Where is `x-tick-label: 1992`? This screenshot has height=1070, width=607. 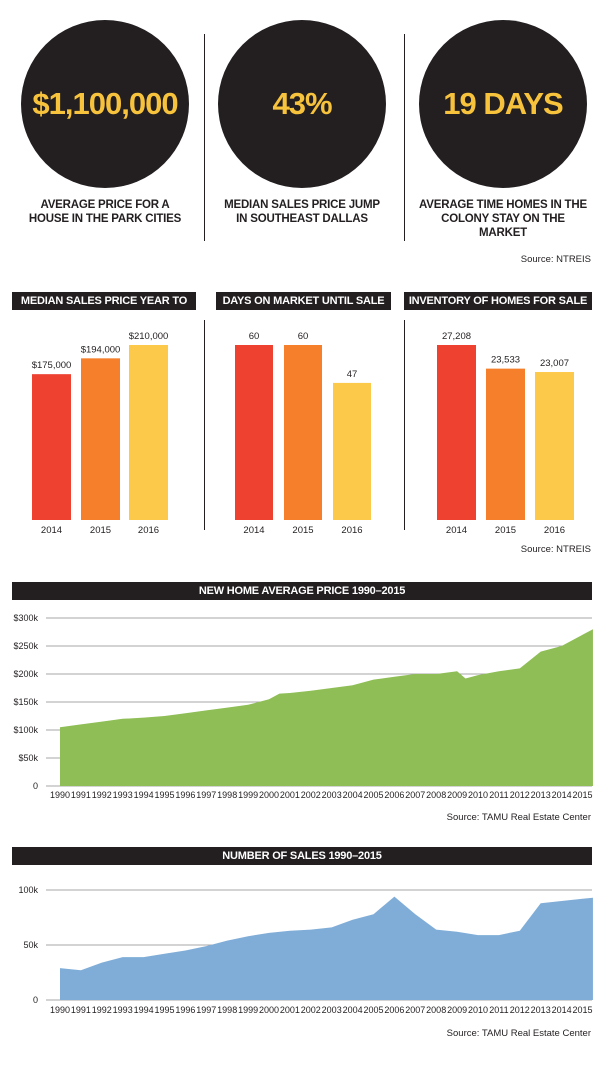
x-tick-label: 1992 is located at coordinates (102, 795).